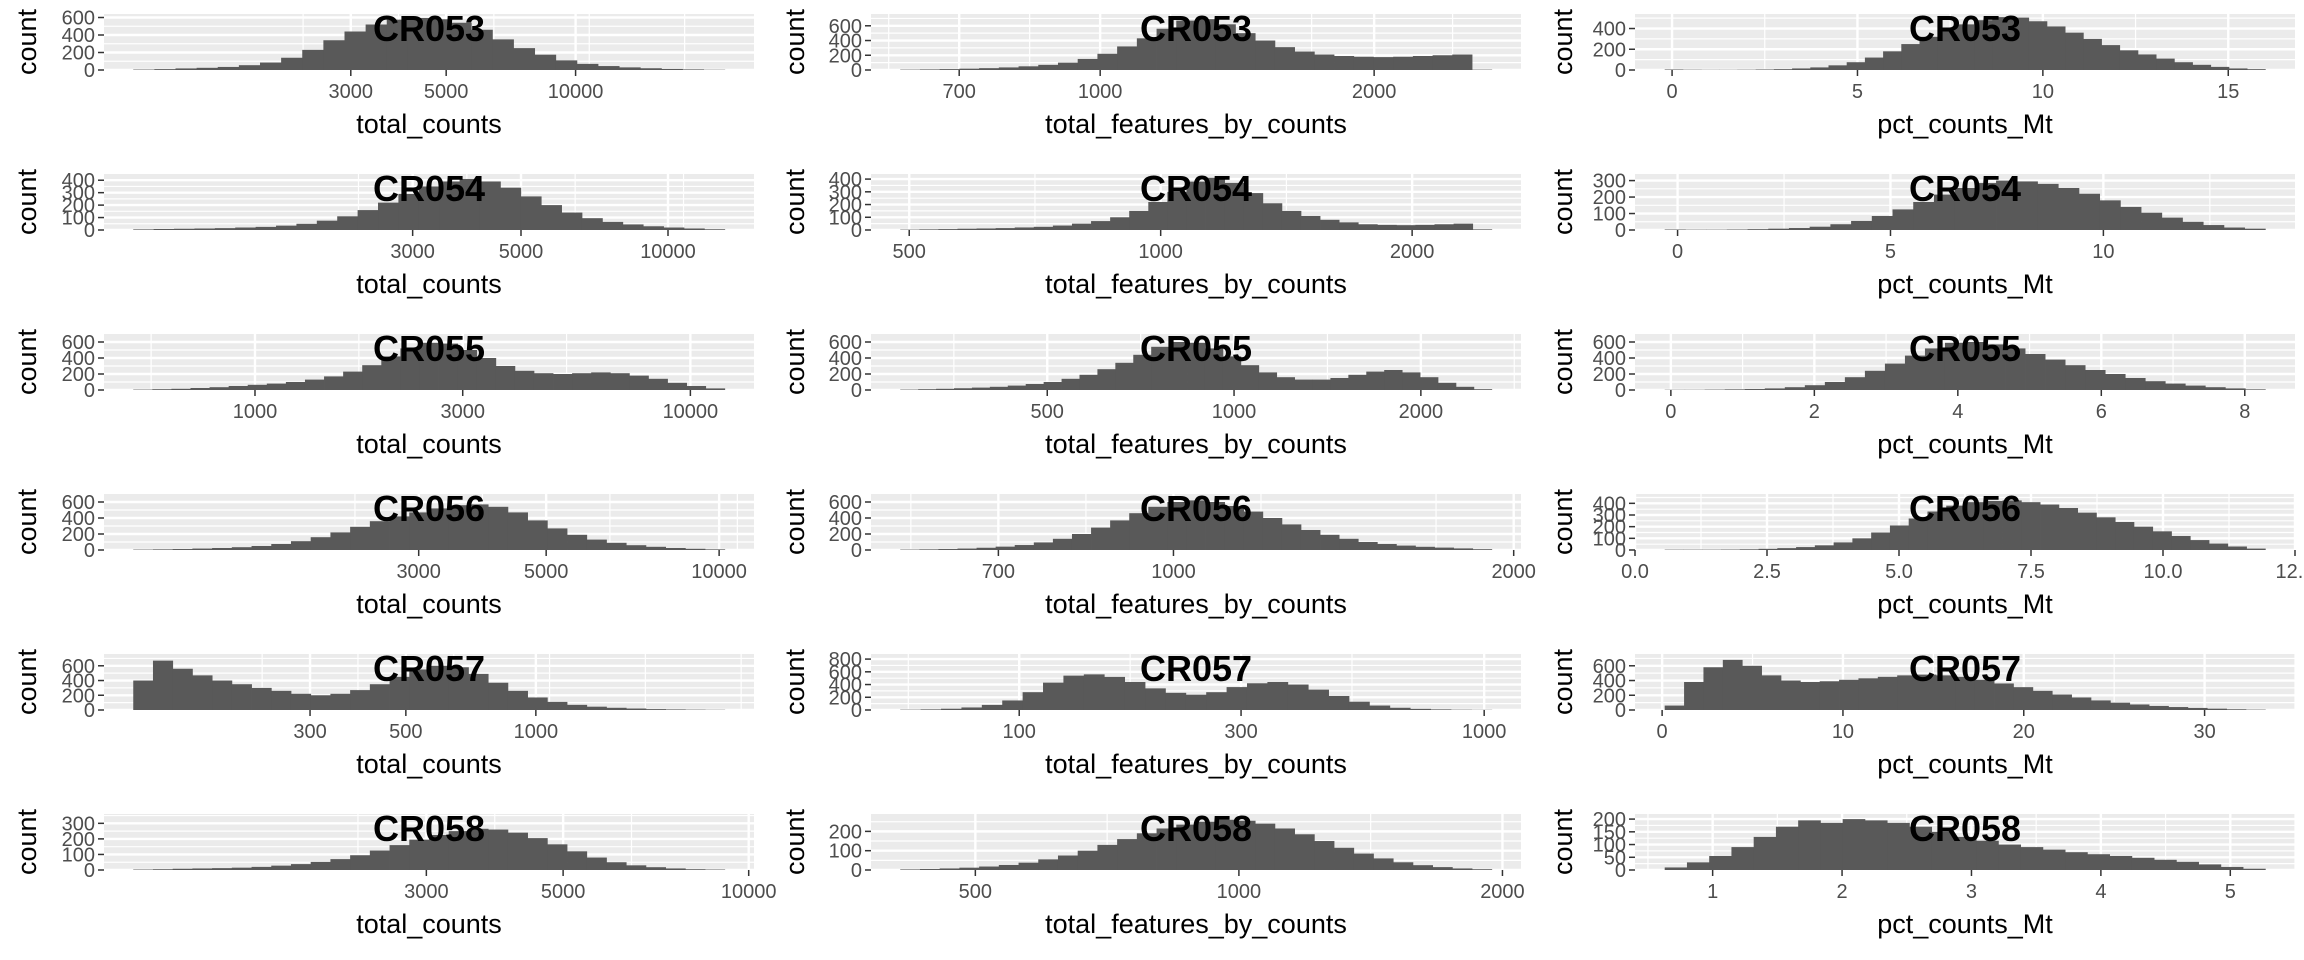 This screenshot has height=960, width=2304. What do you see at coordinates (975, 892) in the screenshot?
I see `x-tick-label: 500` at bounding box center [975, 892].